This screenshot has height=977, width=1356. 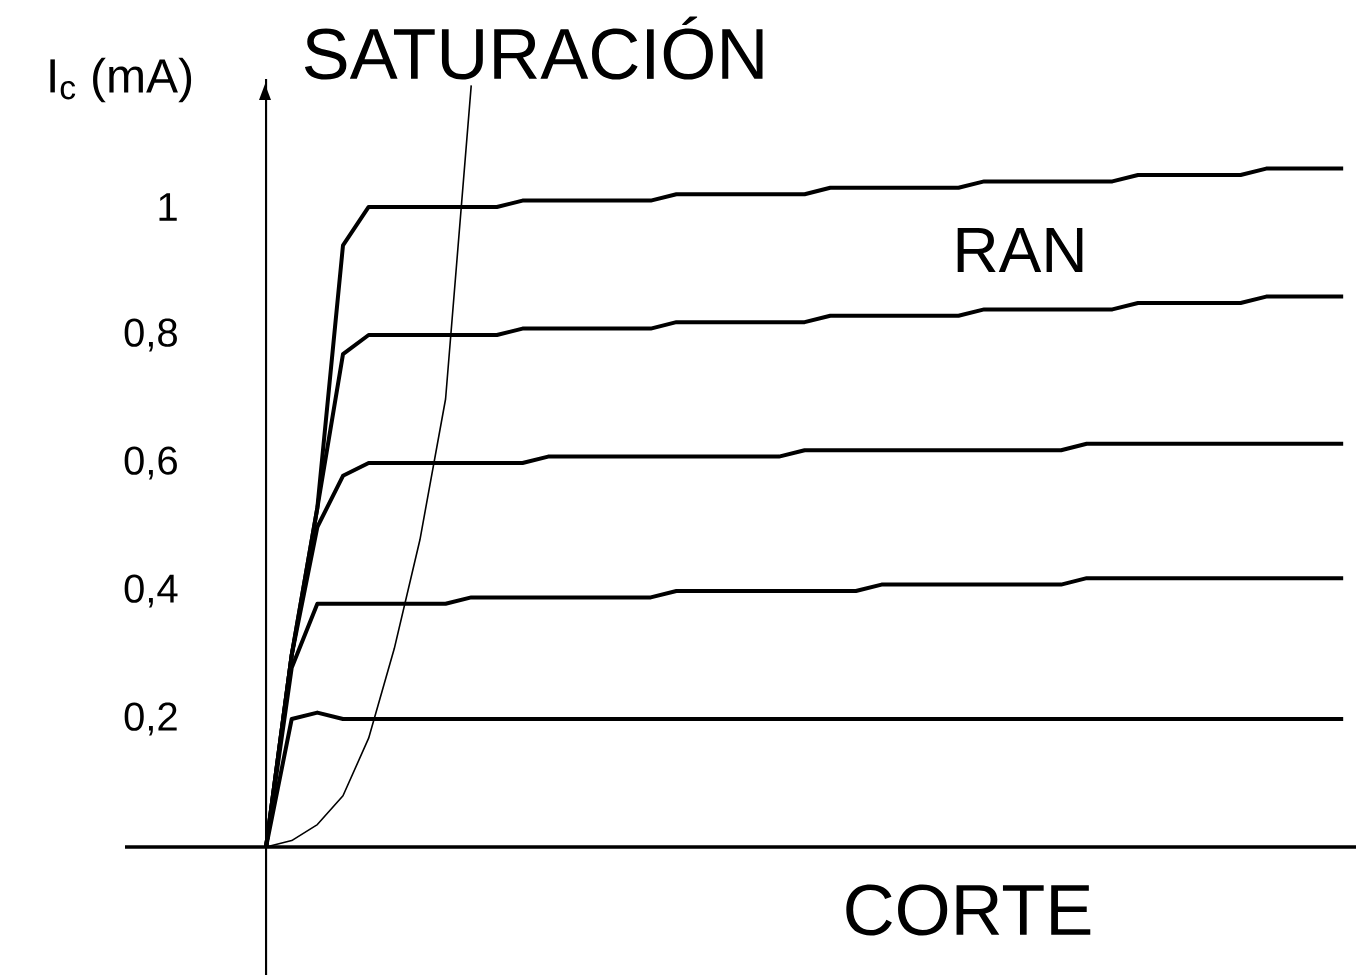 I want to click on y-tick-label: 0,4, so click(x=151, y=591).